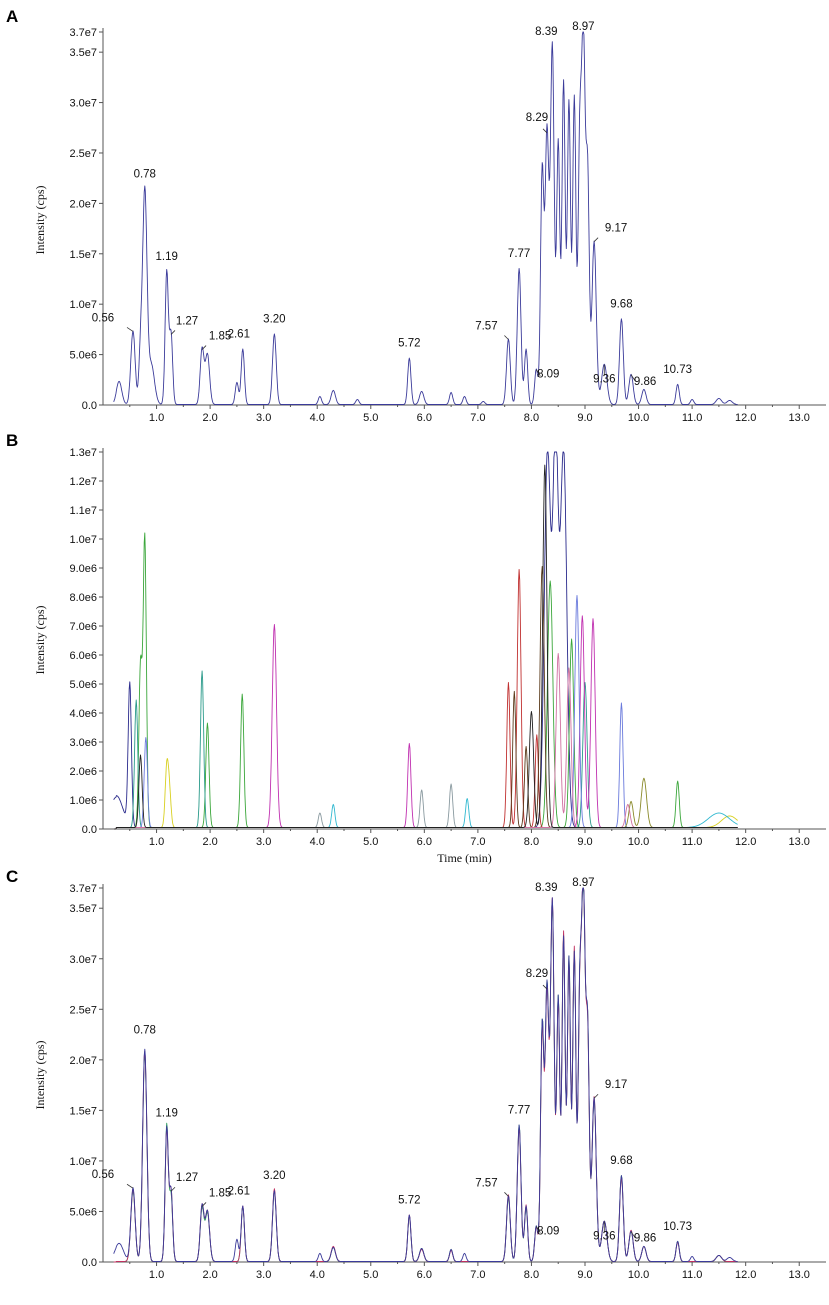  Describe the element at coordinates (83, 627) in the screenshot. I see `y-tick-label: 7.0e6` at that location.